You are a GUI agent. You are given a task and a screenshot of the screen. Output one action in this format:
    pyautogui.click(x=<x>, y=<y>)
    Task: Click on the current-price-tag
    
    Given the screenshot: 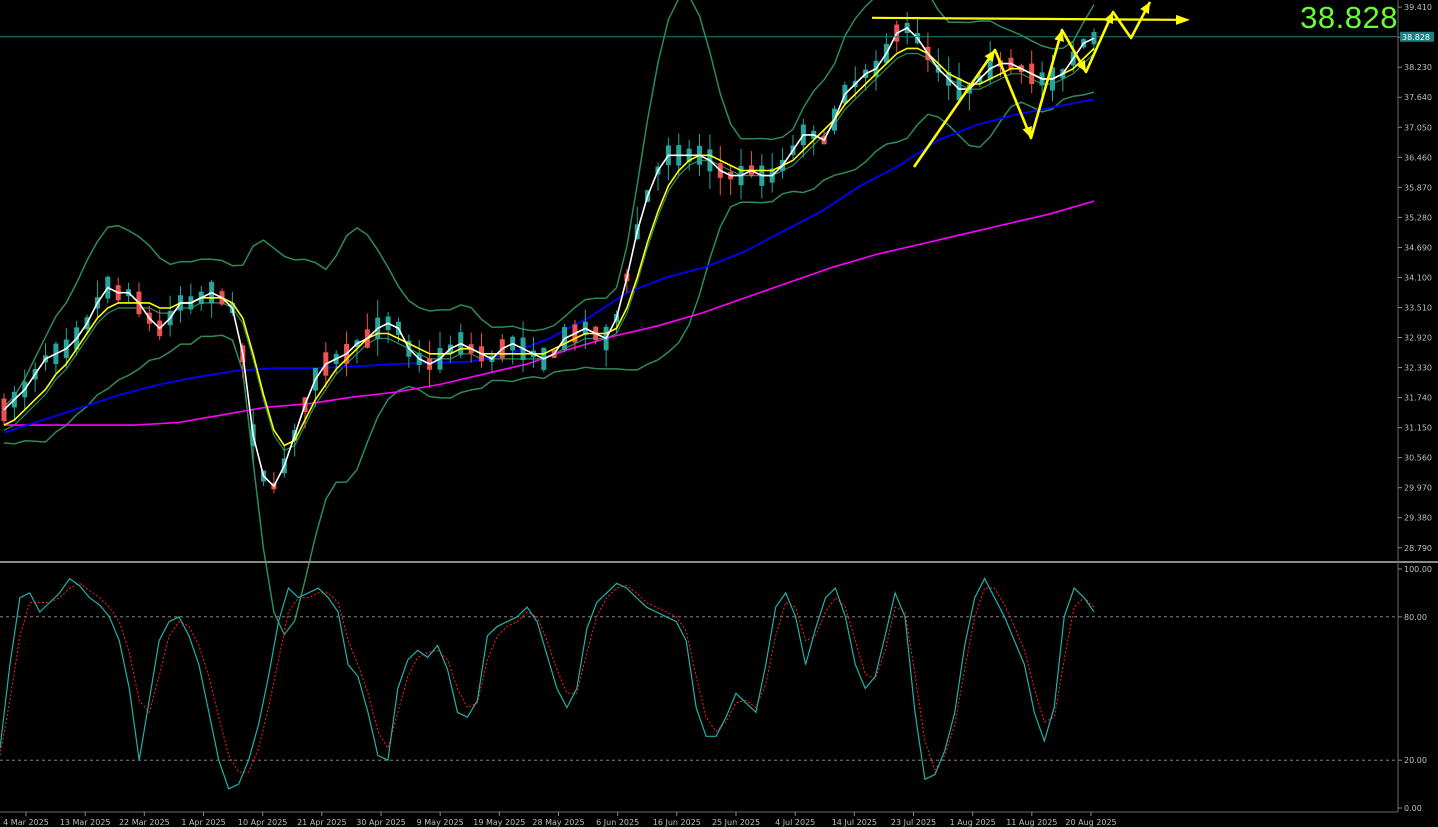 What is the action you would take?
    pyautogui.click(x=1417, y=36)
    